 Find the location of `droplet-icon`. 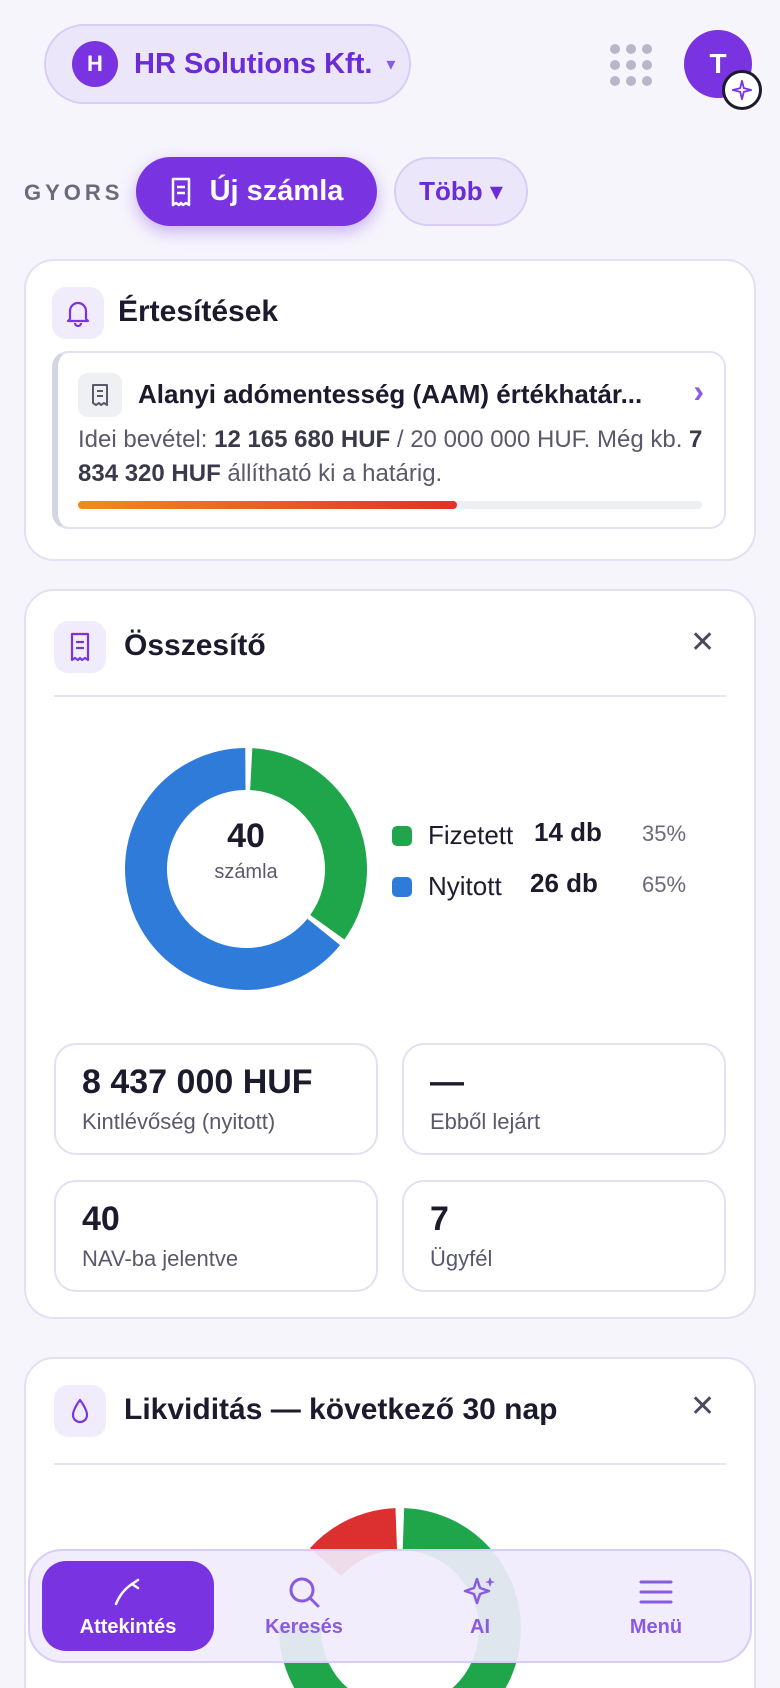

droplet-icon is located at coordinates (80, 1411).